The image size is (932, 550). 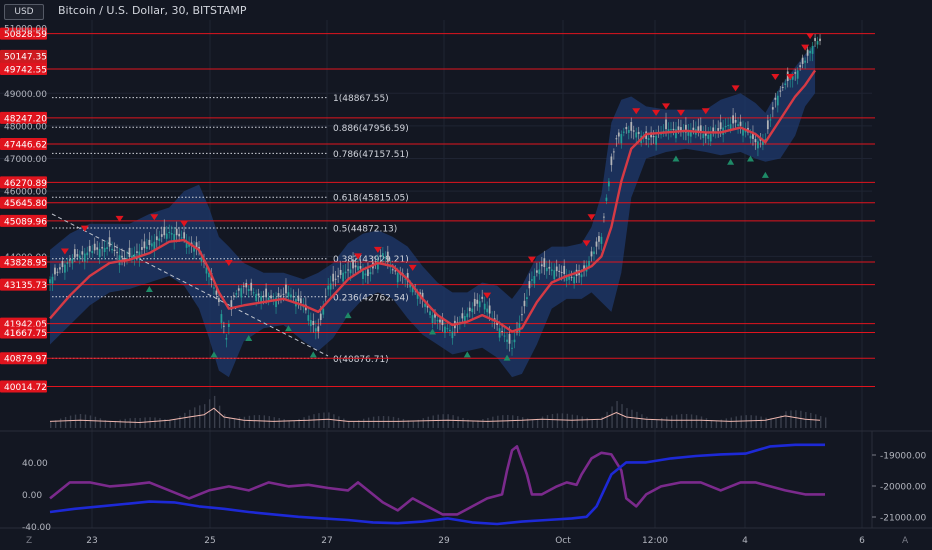 I want to click on time-label-4: Oct, so click(x=563, y=541).